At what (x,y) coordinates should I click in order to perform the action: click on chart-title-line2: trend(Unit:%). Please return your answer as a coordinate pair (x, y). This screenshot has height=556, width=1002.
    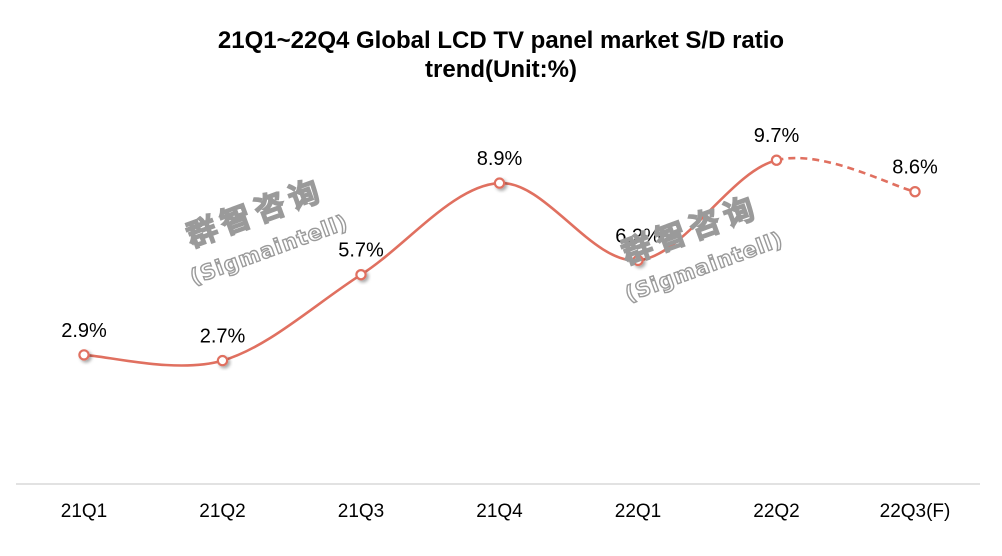
    Looking at the image, I should click on (501, 69).